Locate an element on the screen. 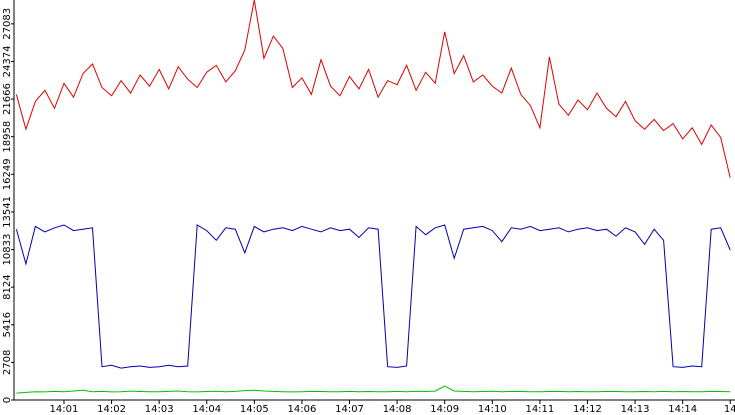 This screenshot has height=415, width=735. x-tick-label: 14:12 is located at coordinates (587, 409).